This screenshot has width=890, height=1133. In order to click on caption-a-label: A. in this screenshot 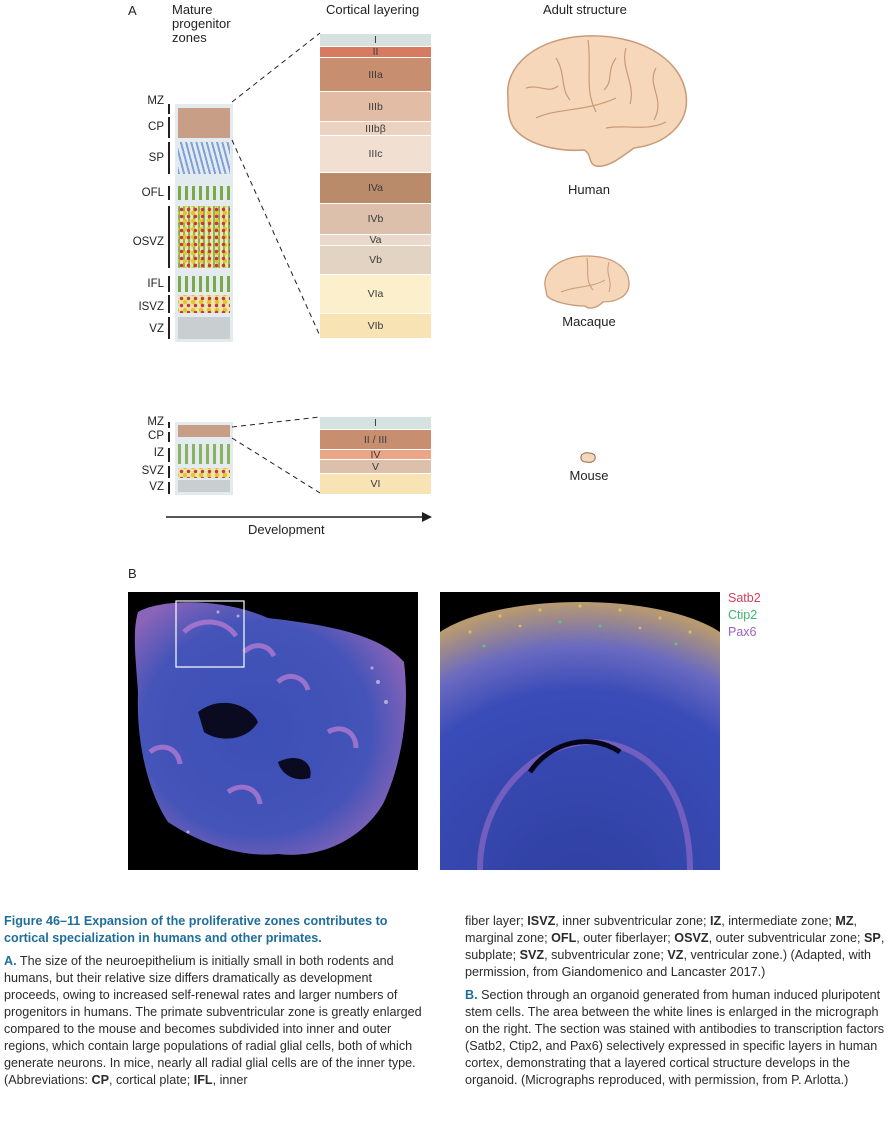, I will do `click(10, 961)`.